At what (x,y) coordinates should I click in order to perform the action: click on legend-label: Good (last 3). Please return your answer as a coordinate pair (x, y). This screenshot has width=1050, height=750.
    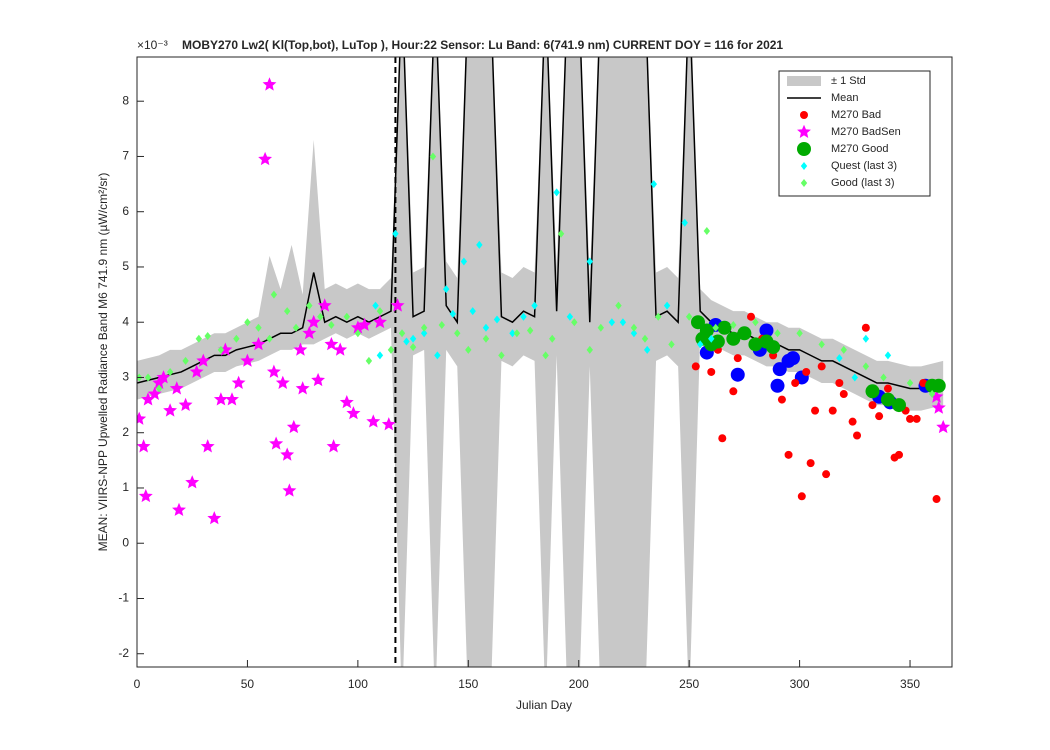
    Looking at the image, I should click on (863, 183).